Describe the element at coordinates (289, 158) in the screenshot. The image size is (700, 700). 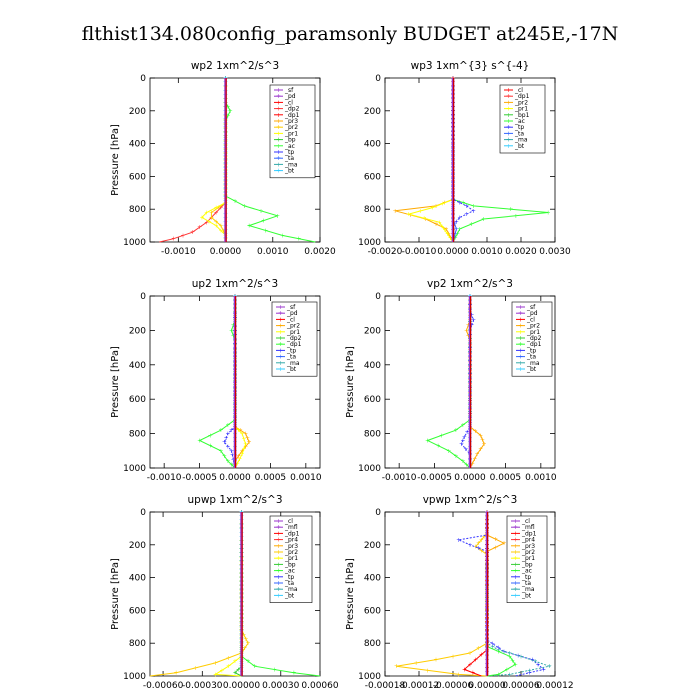
I see `legend-label: _ta` at that location.